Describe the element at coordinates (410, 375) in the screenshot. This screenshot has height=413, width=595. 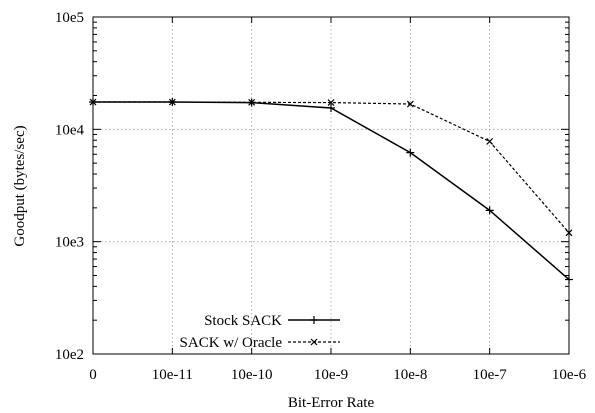
I see `x-tick-label: 10e-8` at that location.